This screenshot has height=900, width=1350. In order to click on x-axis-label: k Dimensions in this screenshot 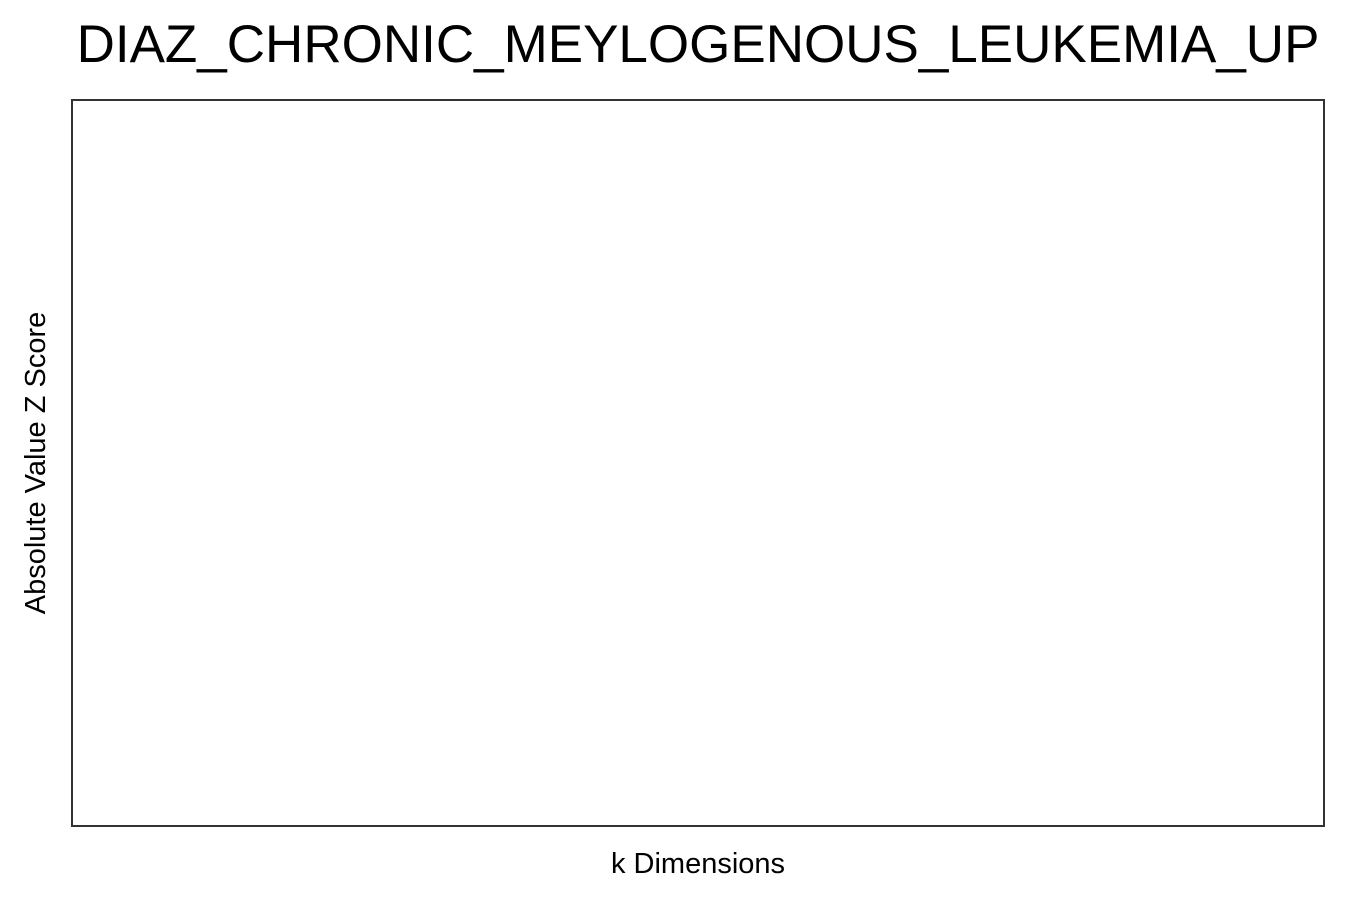, I will do `click(698, 864)`.